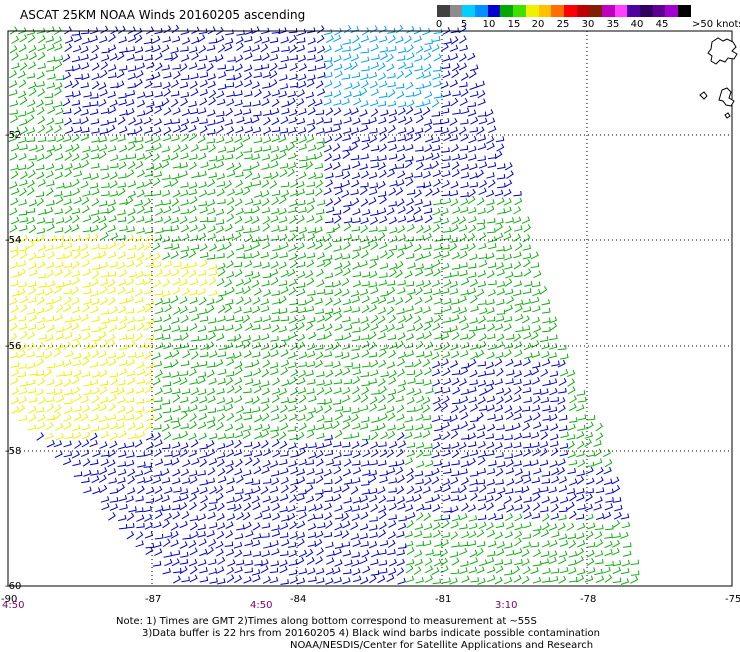 The width and height of the screenshot is (740, 652). What do you see at coordinates (514, 24) in the screenshot?
I see `legend-tick-label: 15` at bounding box center [514, 24].